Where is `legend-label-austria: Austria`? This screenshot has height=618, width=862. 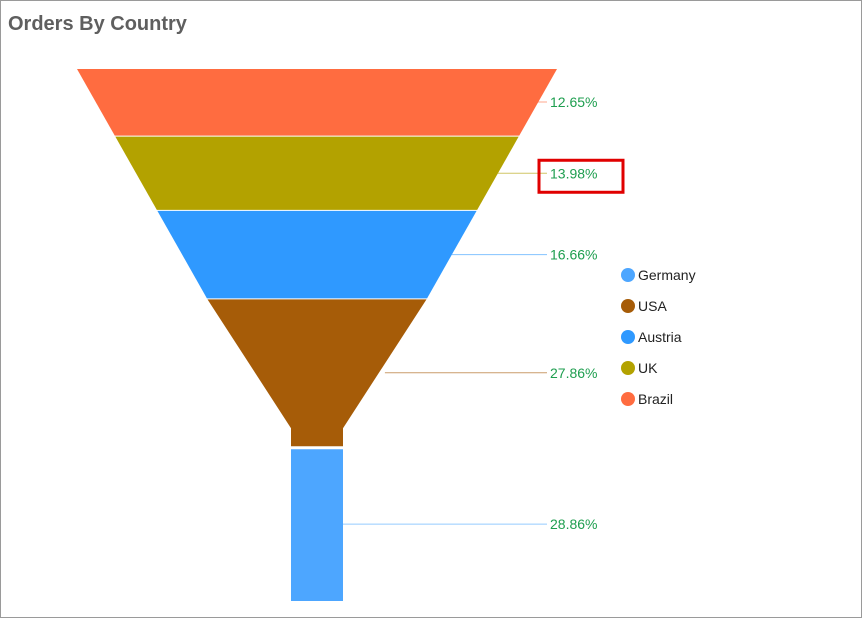
legend-label-austria: Austria is located at coordinates (660, 337).